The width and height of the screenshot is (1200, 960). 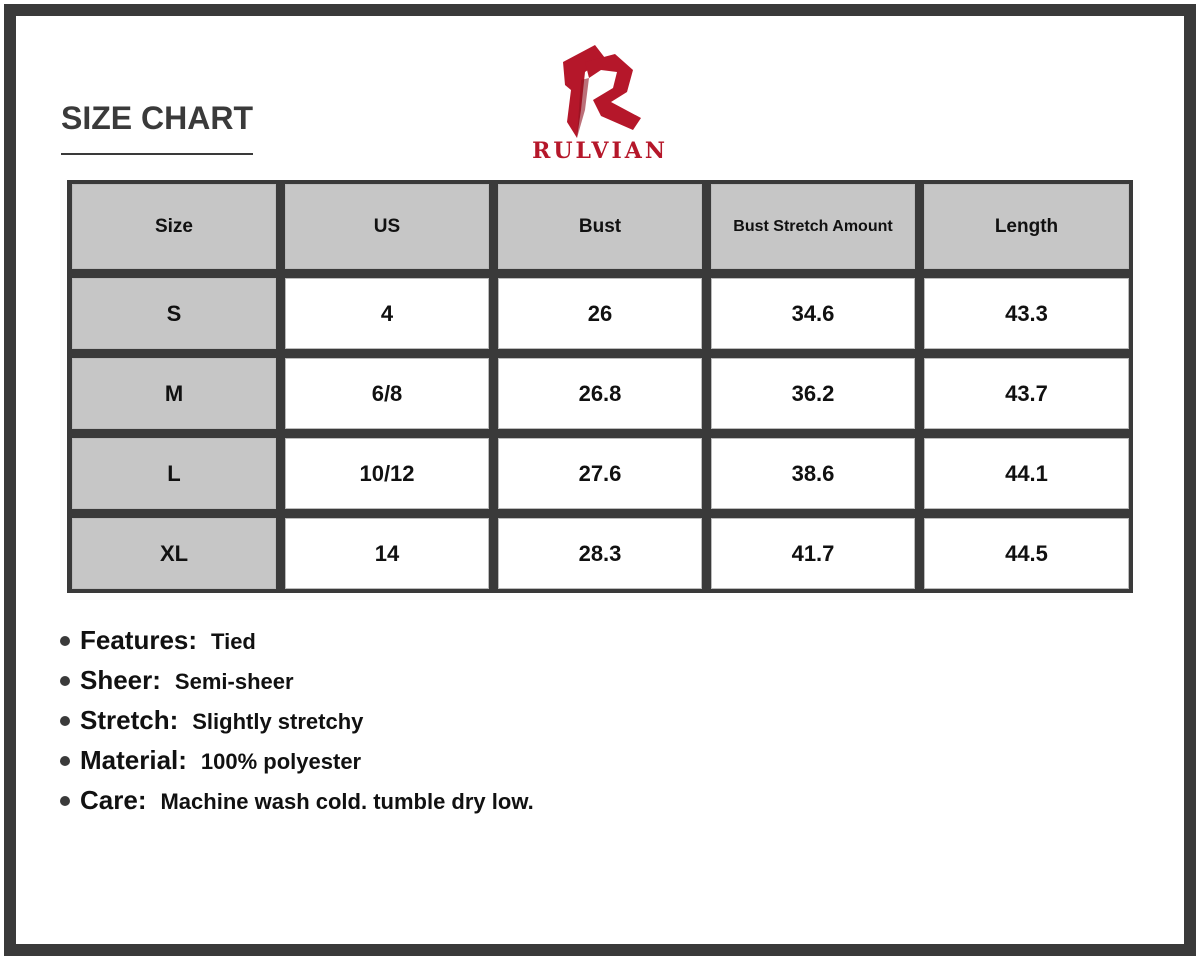 I want to click on feature-item: Features: Tied, so click(x=158, y=640).